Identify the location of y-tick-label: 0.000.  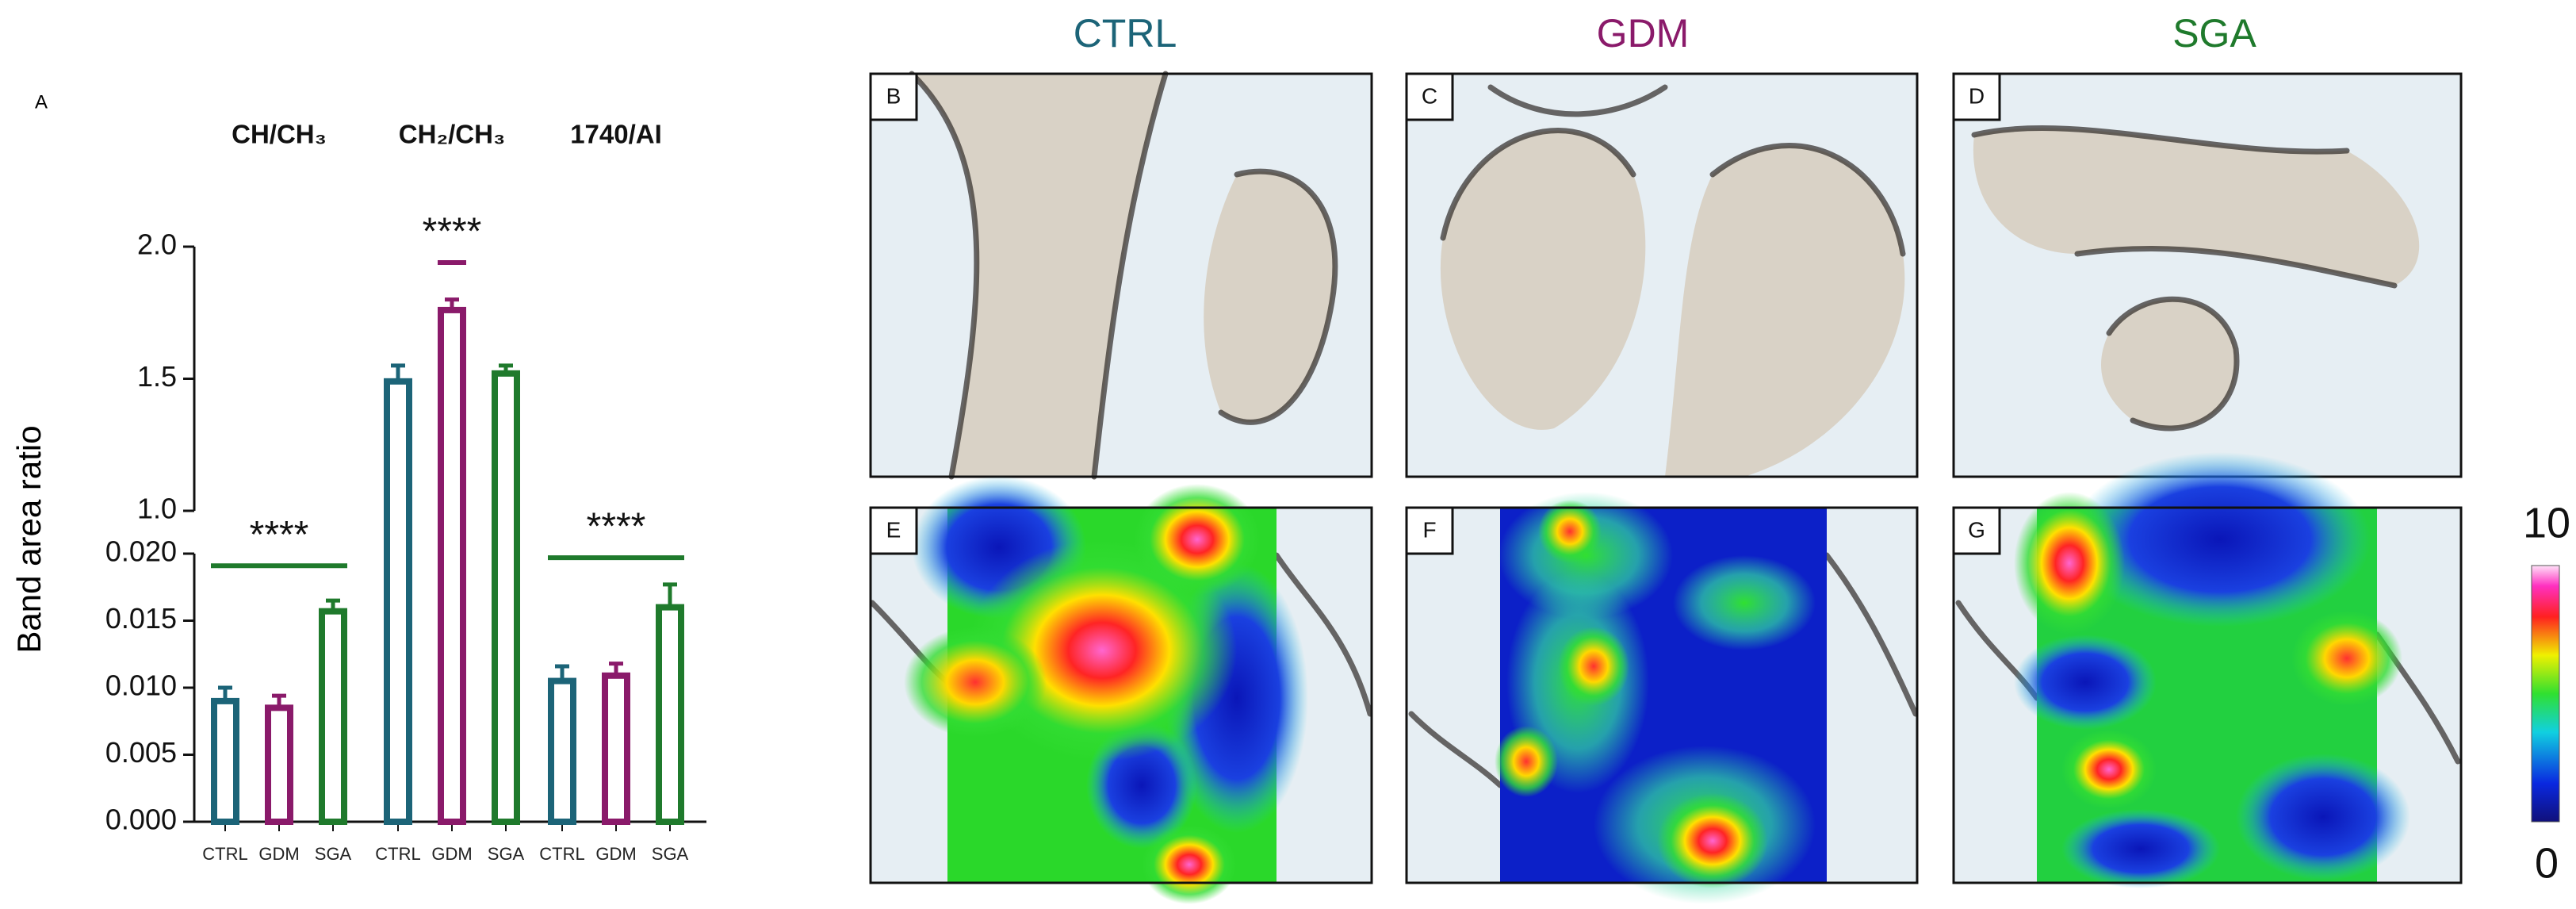
(141, 820).